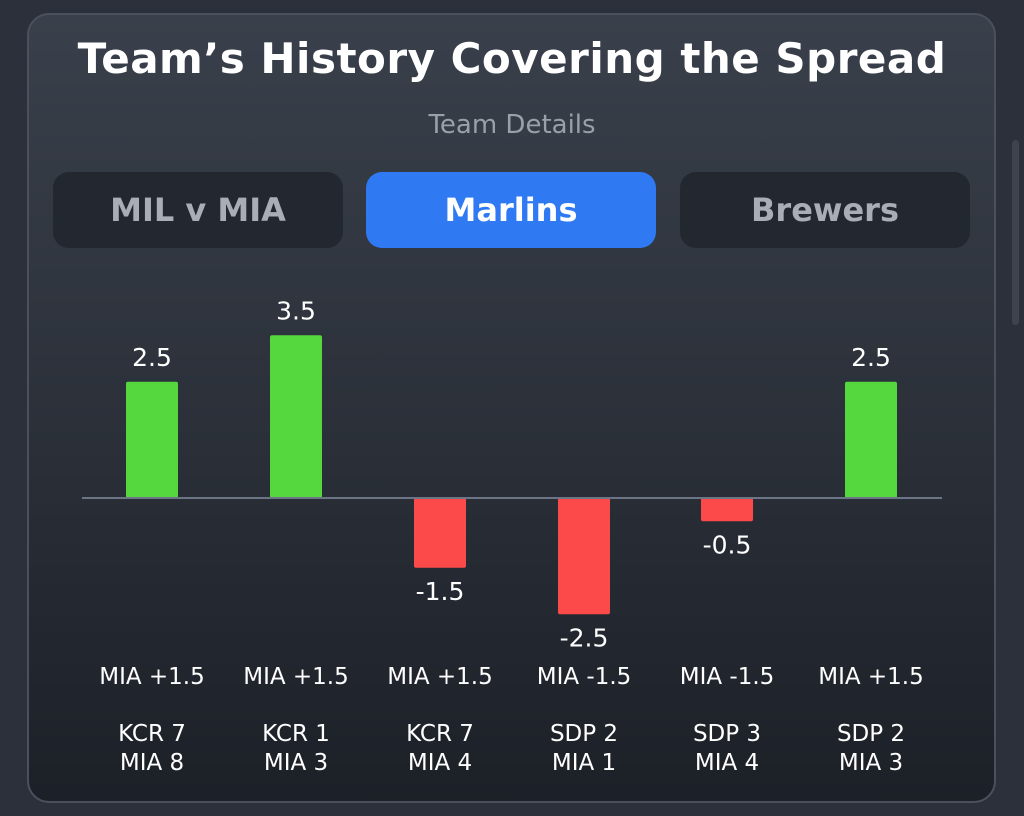 The image size is (1024, 816). What do you see at coordinates (825, 210) in the screenshot?
I see `tab-brewers: Brewers` at bounding box center [825, 210].